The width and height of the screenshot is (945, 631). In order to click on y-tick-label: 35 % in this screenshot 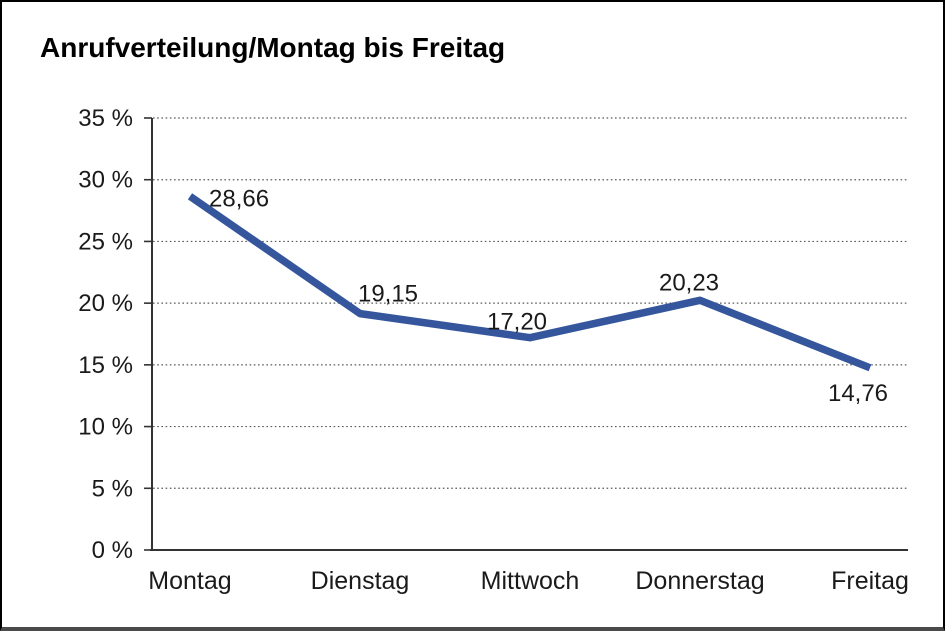, I will do `click(105, 118)`.